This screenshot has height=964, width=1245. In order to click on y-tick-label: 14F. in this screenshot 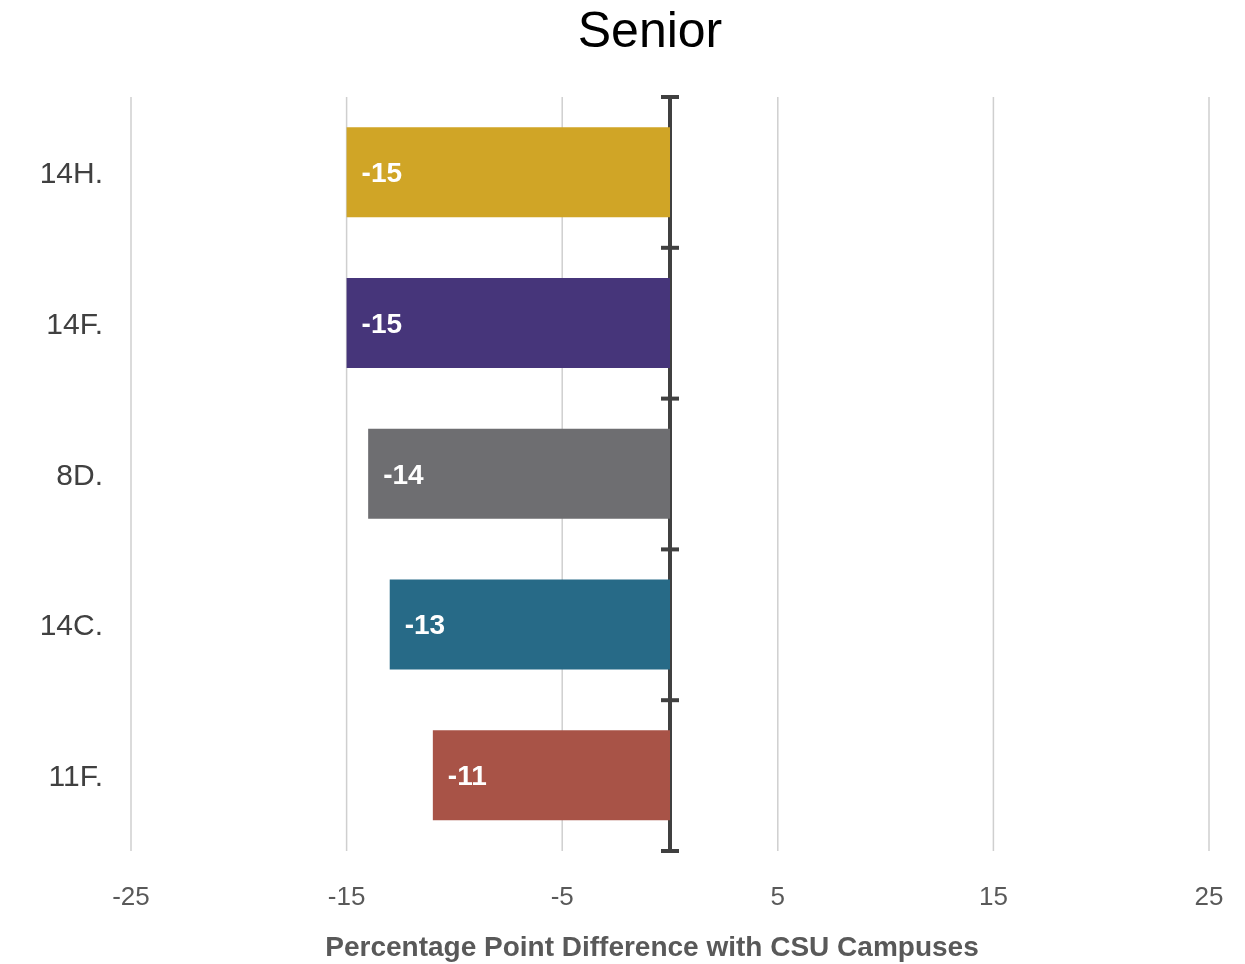, I will do `click(74, 323)`.